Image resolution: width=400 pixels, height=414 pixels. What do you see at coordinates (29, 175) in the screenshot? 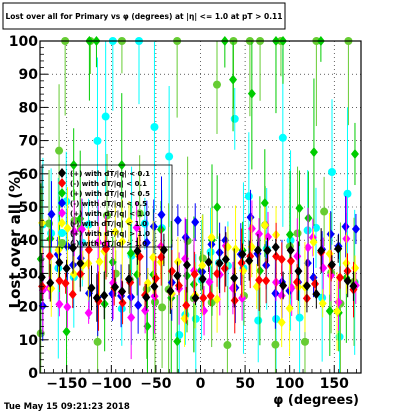
I see `y-tick-label: 60` at bounding box center [29, 175].